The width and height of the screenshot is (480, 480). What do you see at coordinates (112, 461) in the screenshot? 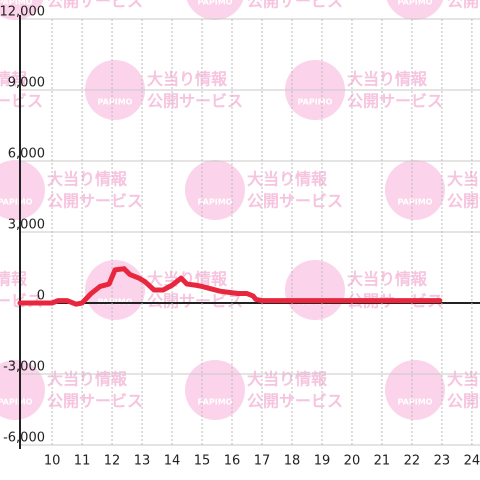
I see `x-tick-label: 12` at bounding box center [112, 461].